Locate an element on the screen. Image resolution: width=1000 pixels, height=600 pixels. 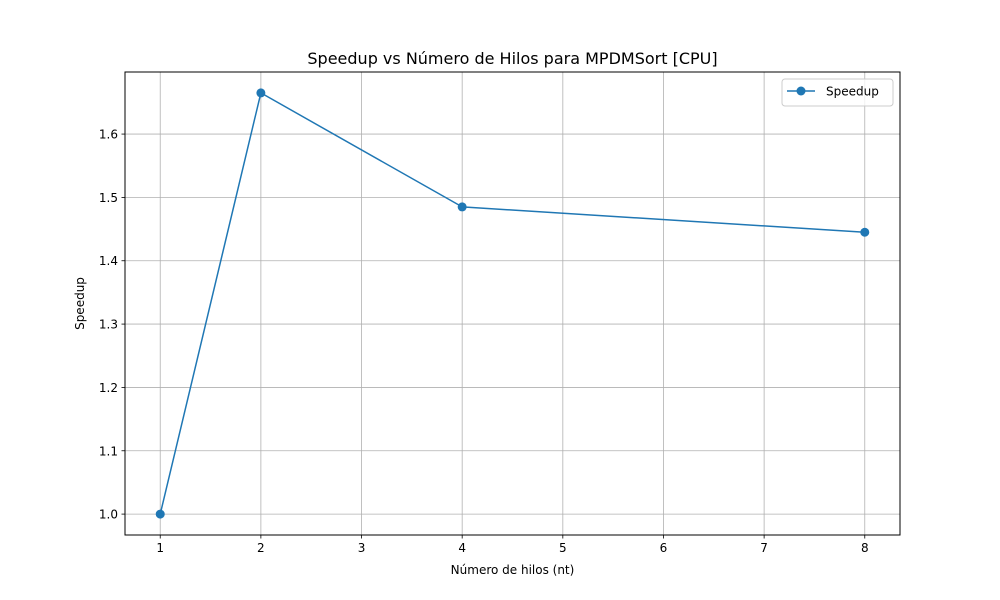
y-tick-label: 1.3 is located at coordinates (108, 325).